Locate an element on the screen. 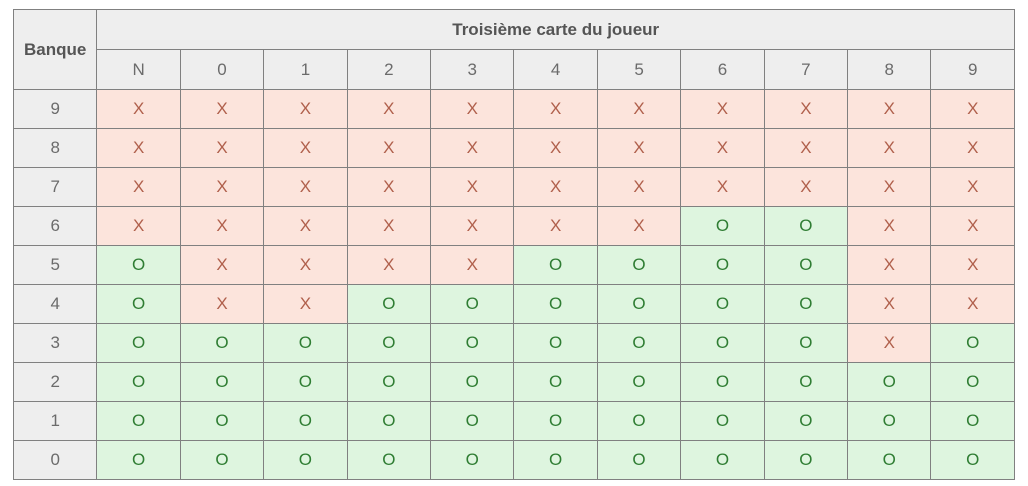  column-header: 6 is located at coordinates (722, 69).